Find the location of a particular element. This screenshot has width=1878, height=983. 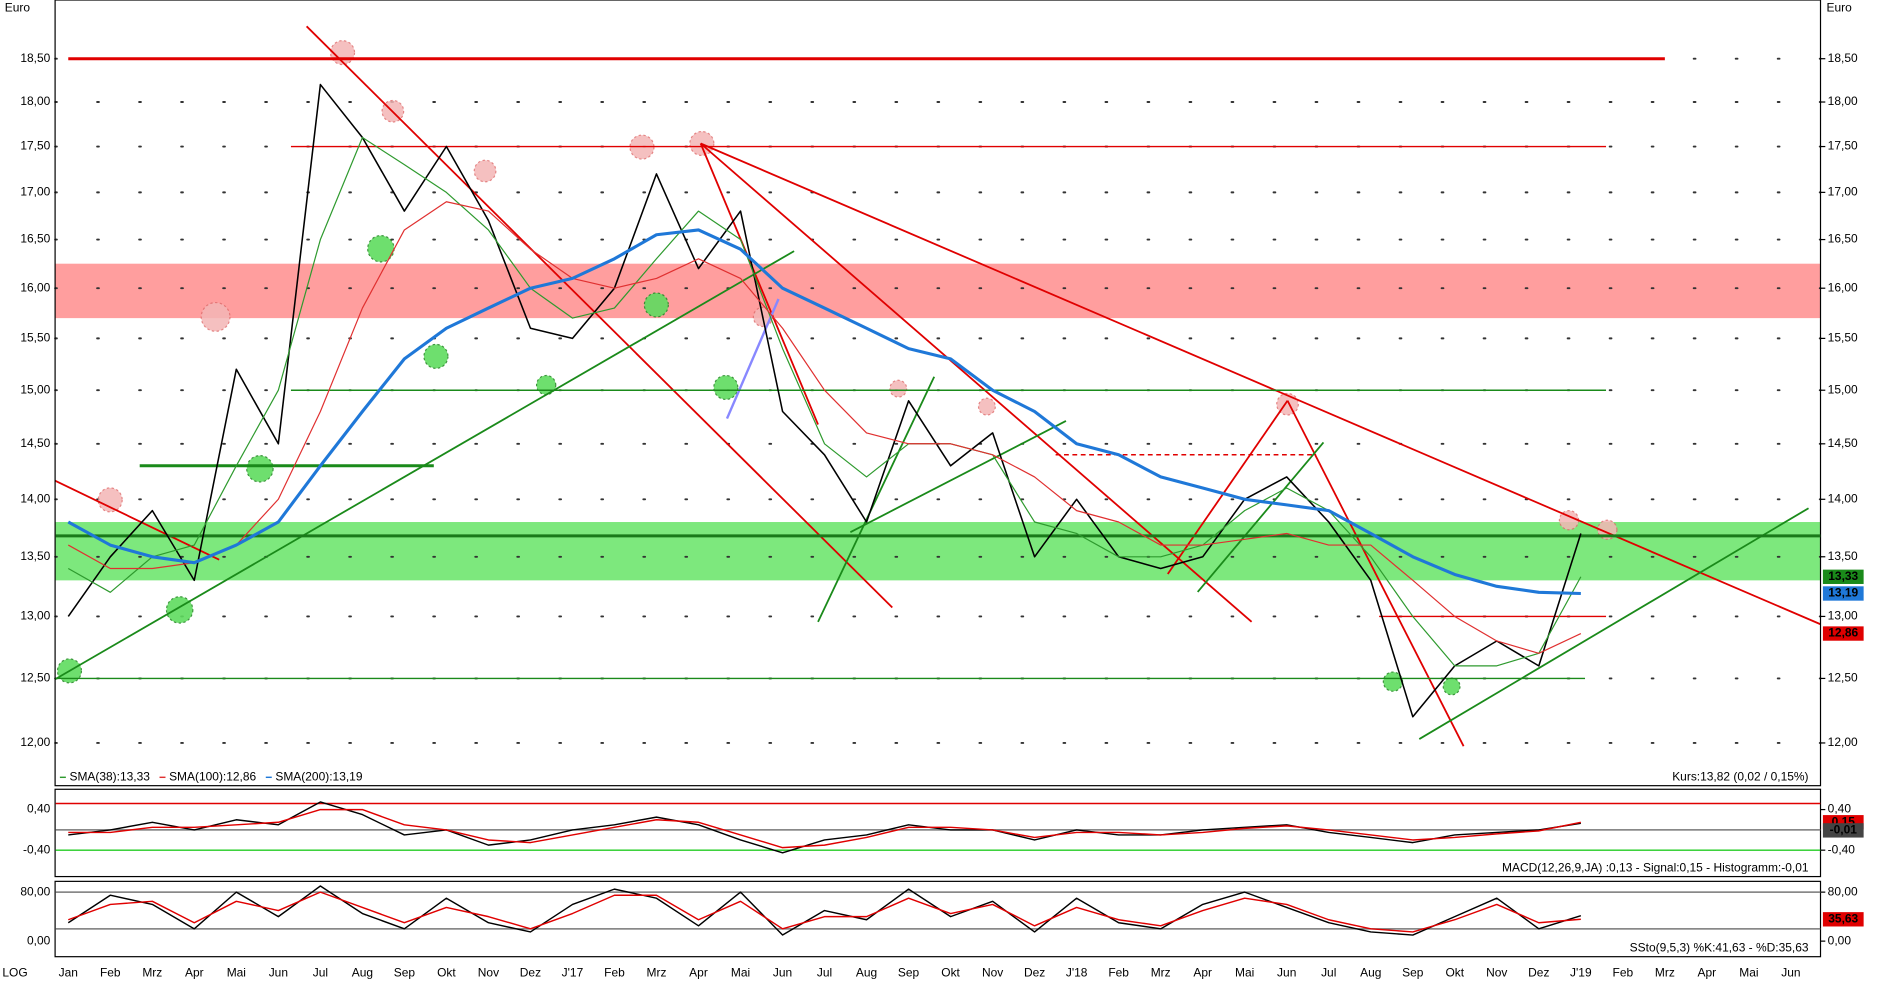

legend-label: SMA(100):12,86 is located at coordinates (212, 776).